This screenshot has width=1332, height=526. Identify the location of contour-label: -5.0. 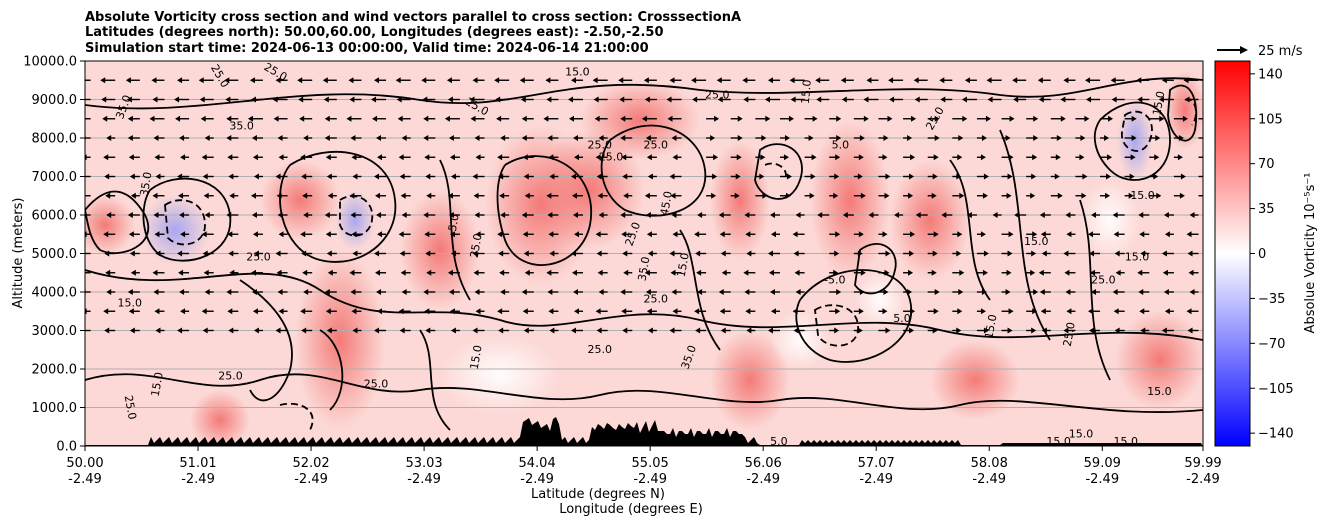
(834, 279).